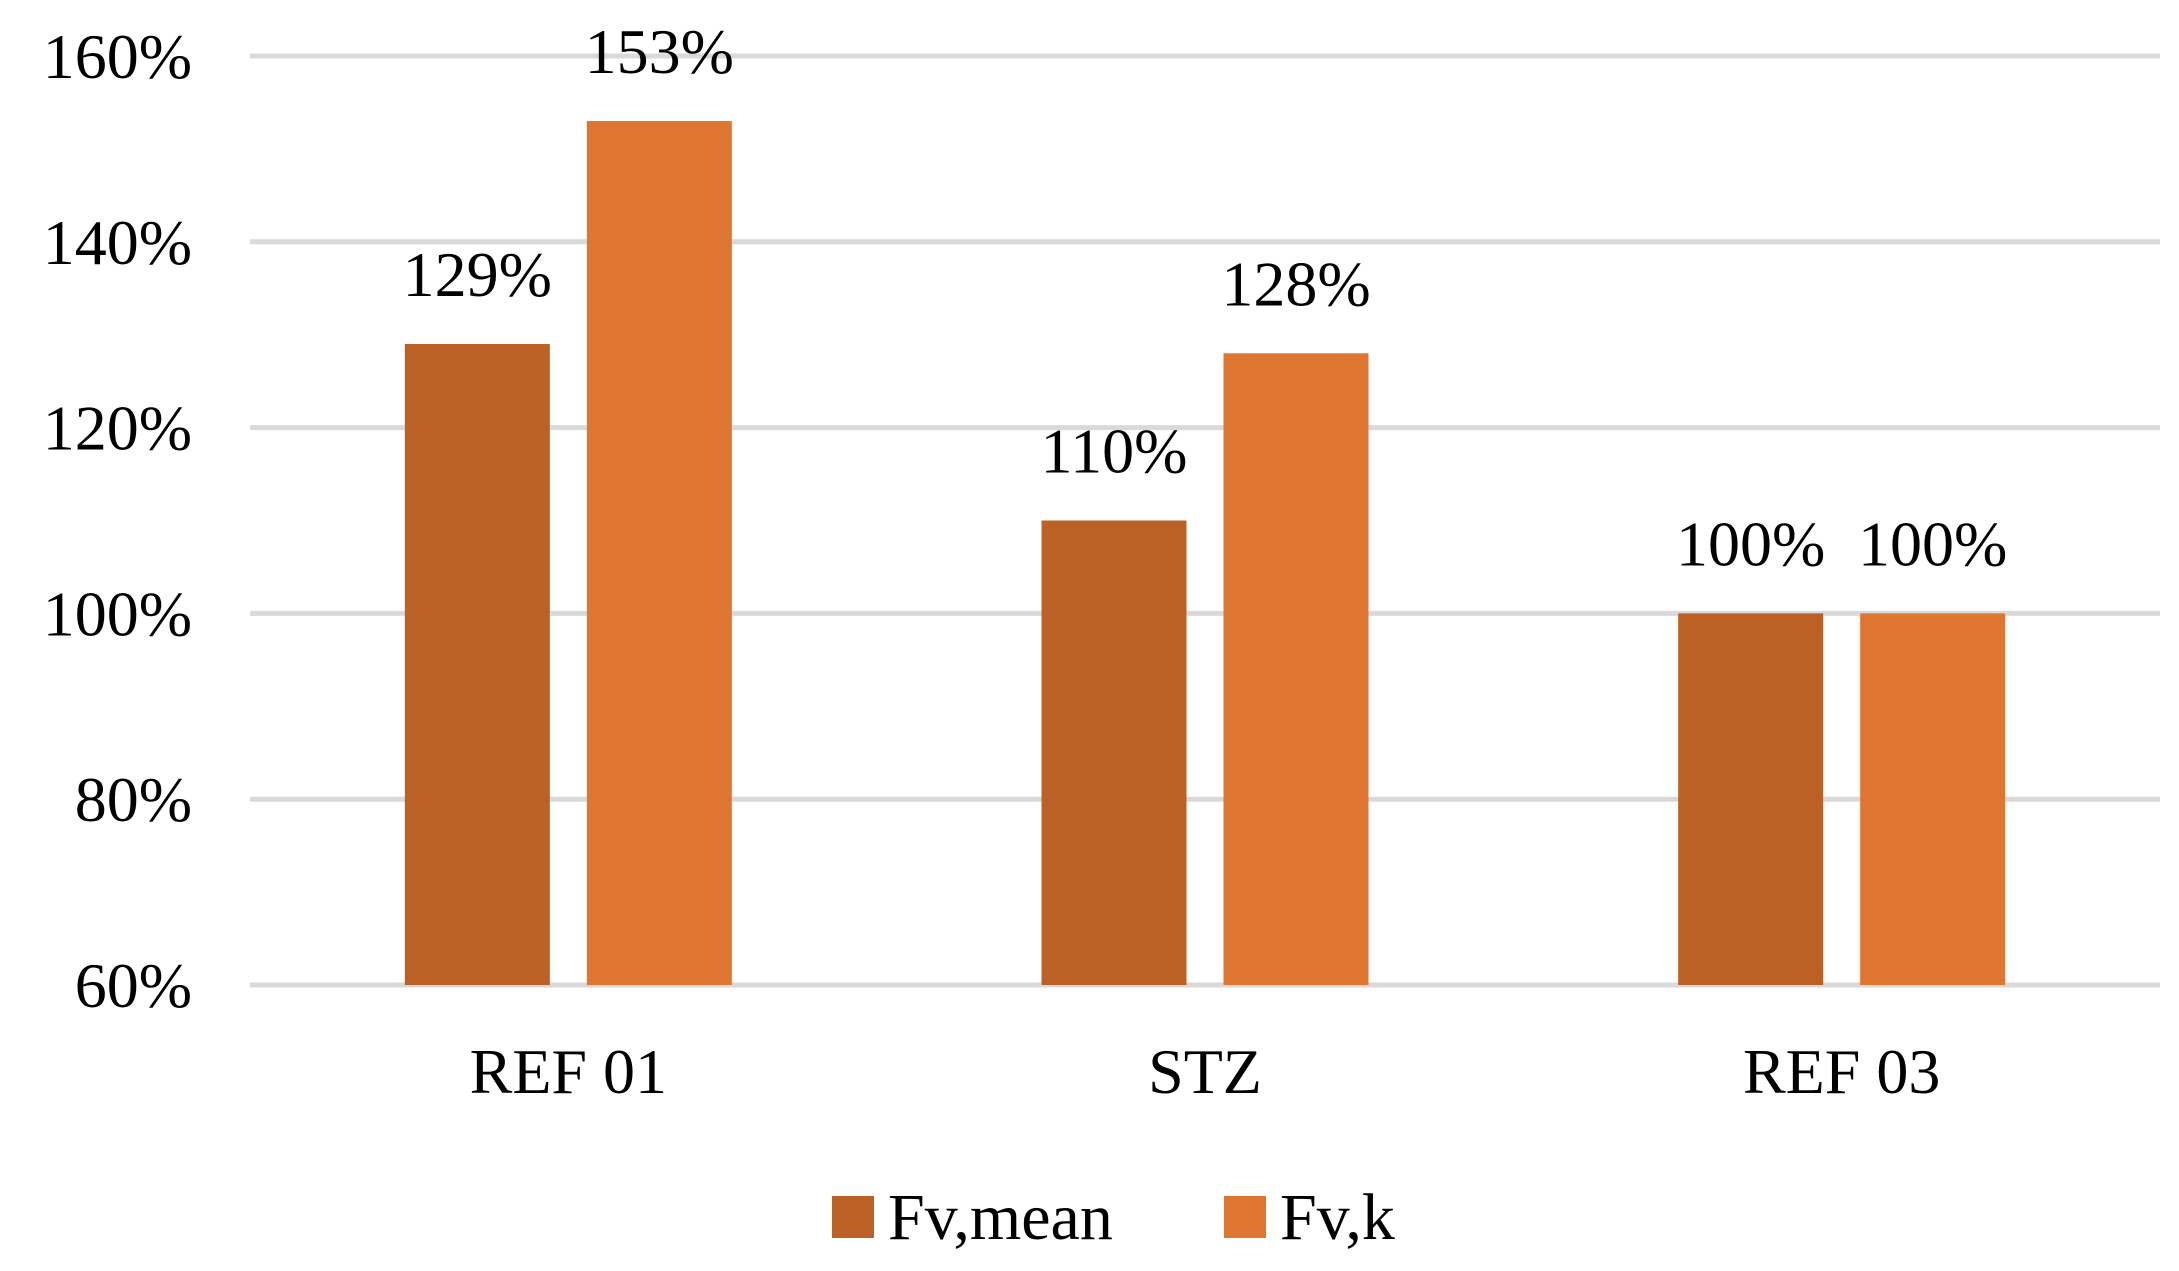  What do you see at coordinates (568, 1071) in the screenshot?
I see `x-category-label: REF 01` at bounding box center [568, 1071].